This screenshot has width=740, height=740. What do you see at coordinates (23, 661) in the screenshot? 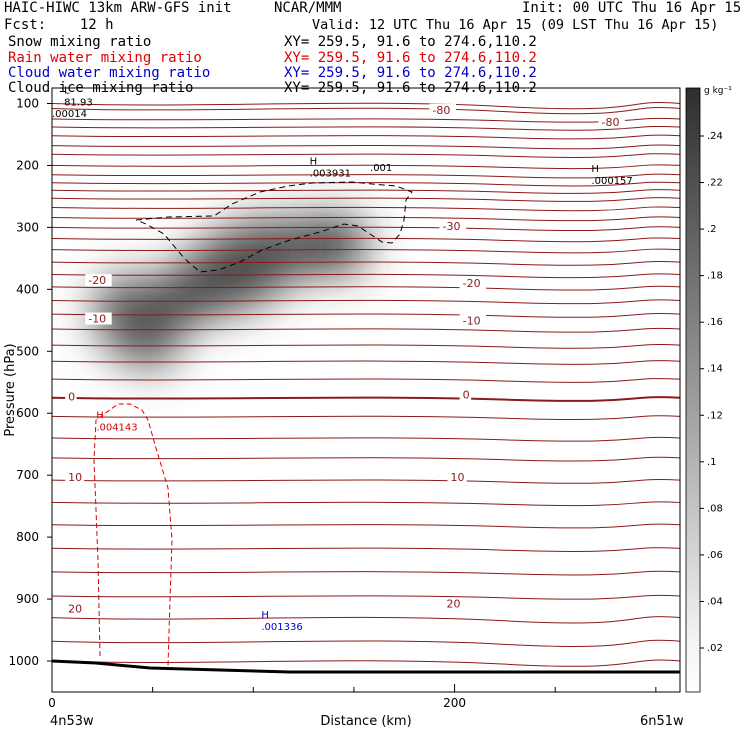
I see `y-tick-label: 1000` at bounding box center [23, 661].